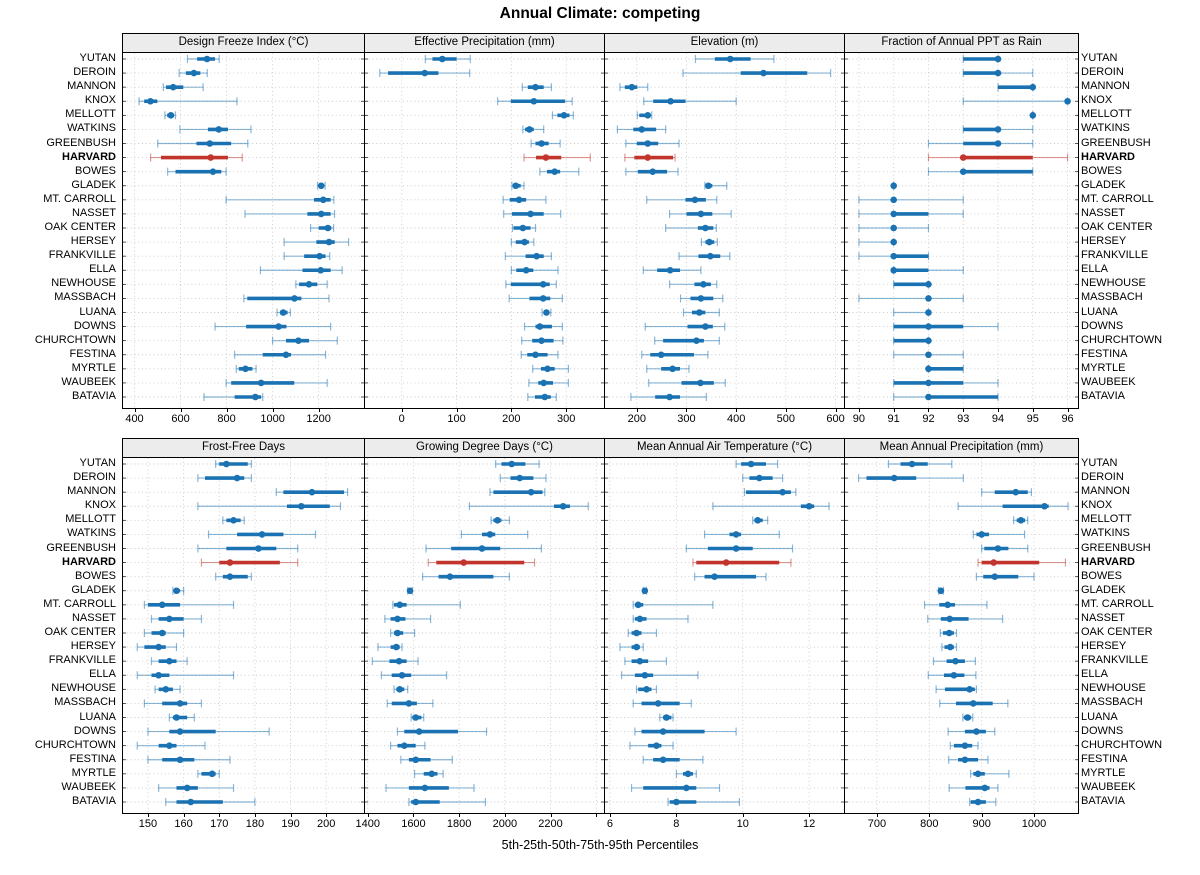 Image resolution: width=1200 pixels, height=875 pixels. Describe the element at coordinates (929, 824) in the screenshot. I see `x-axis-tick-label: 800` at that location.